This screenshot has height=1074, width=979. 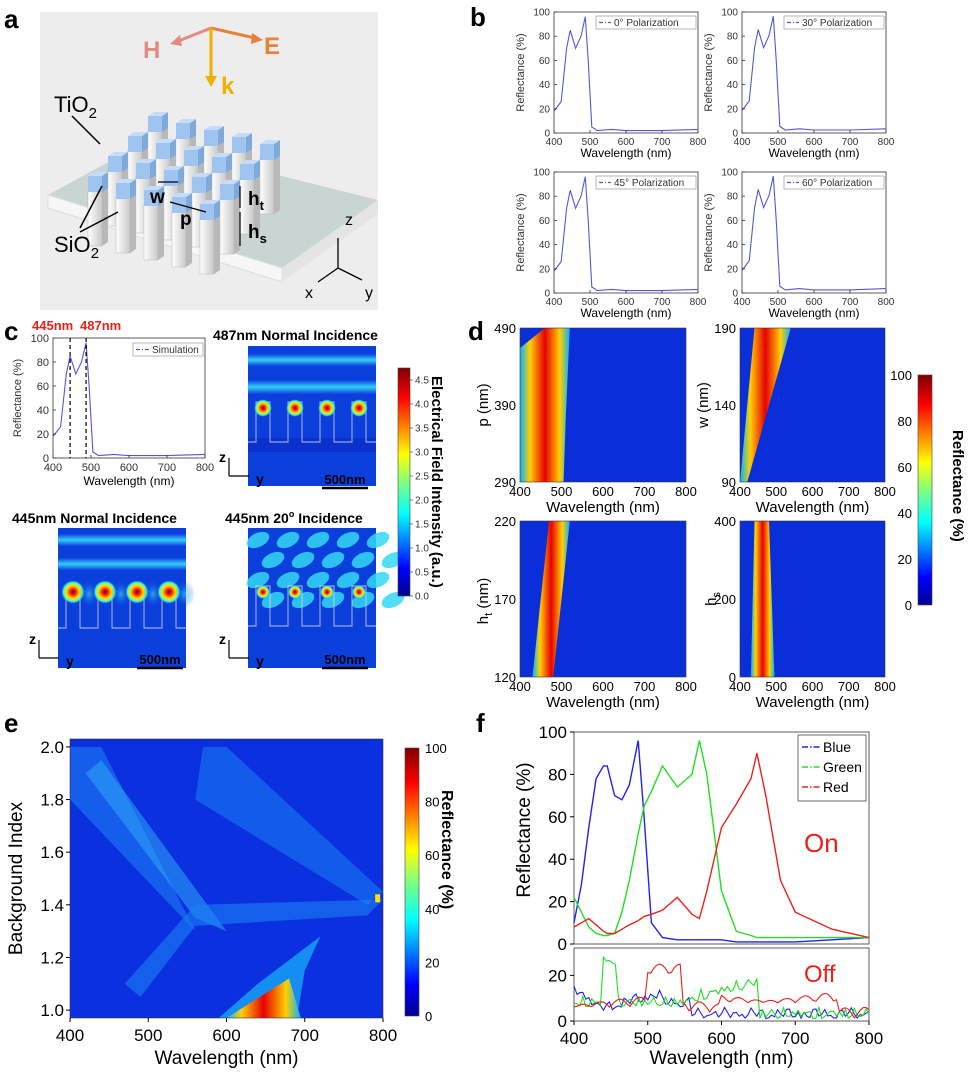 What do you see at coordinates (686, 686) in the screenshot?
I see `reflectance-map-xtick-label: 800` at bounding box center [686, 686].